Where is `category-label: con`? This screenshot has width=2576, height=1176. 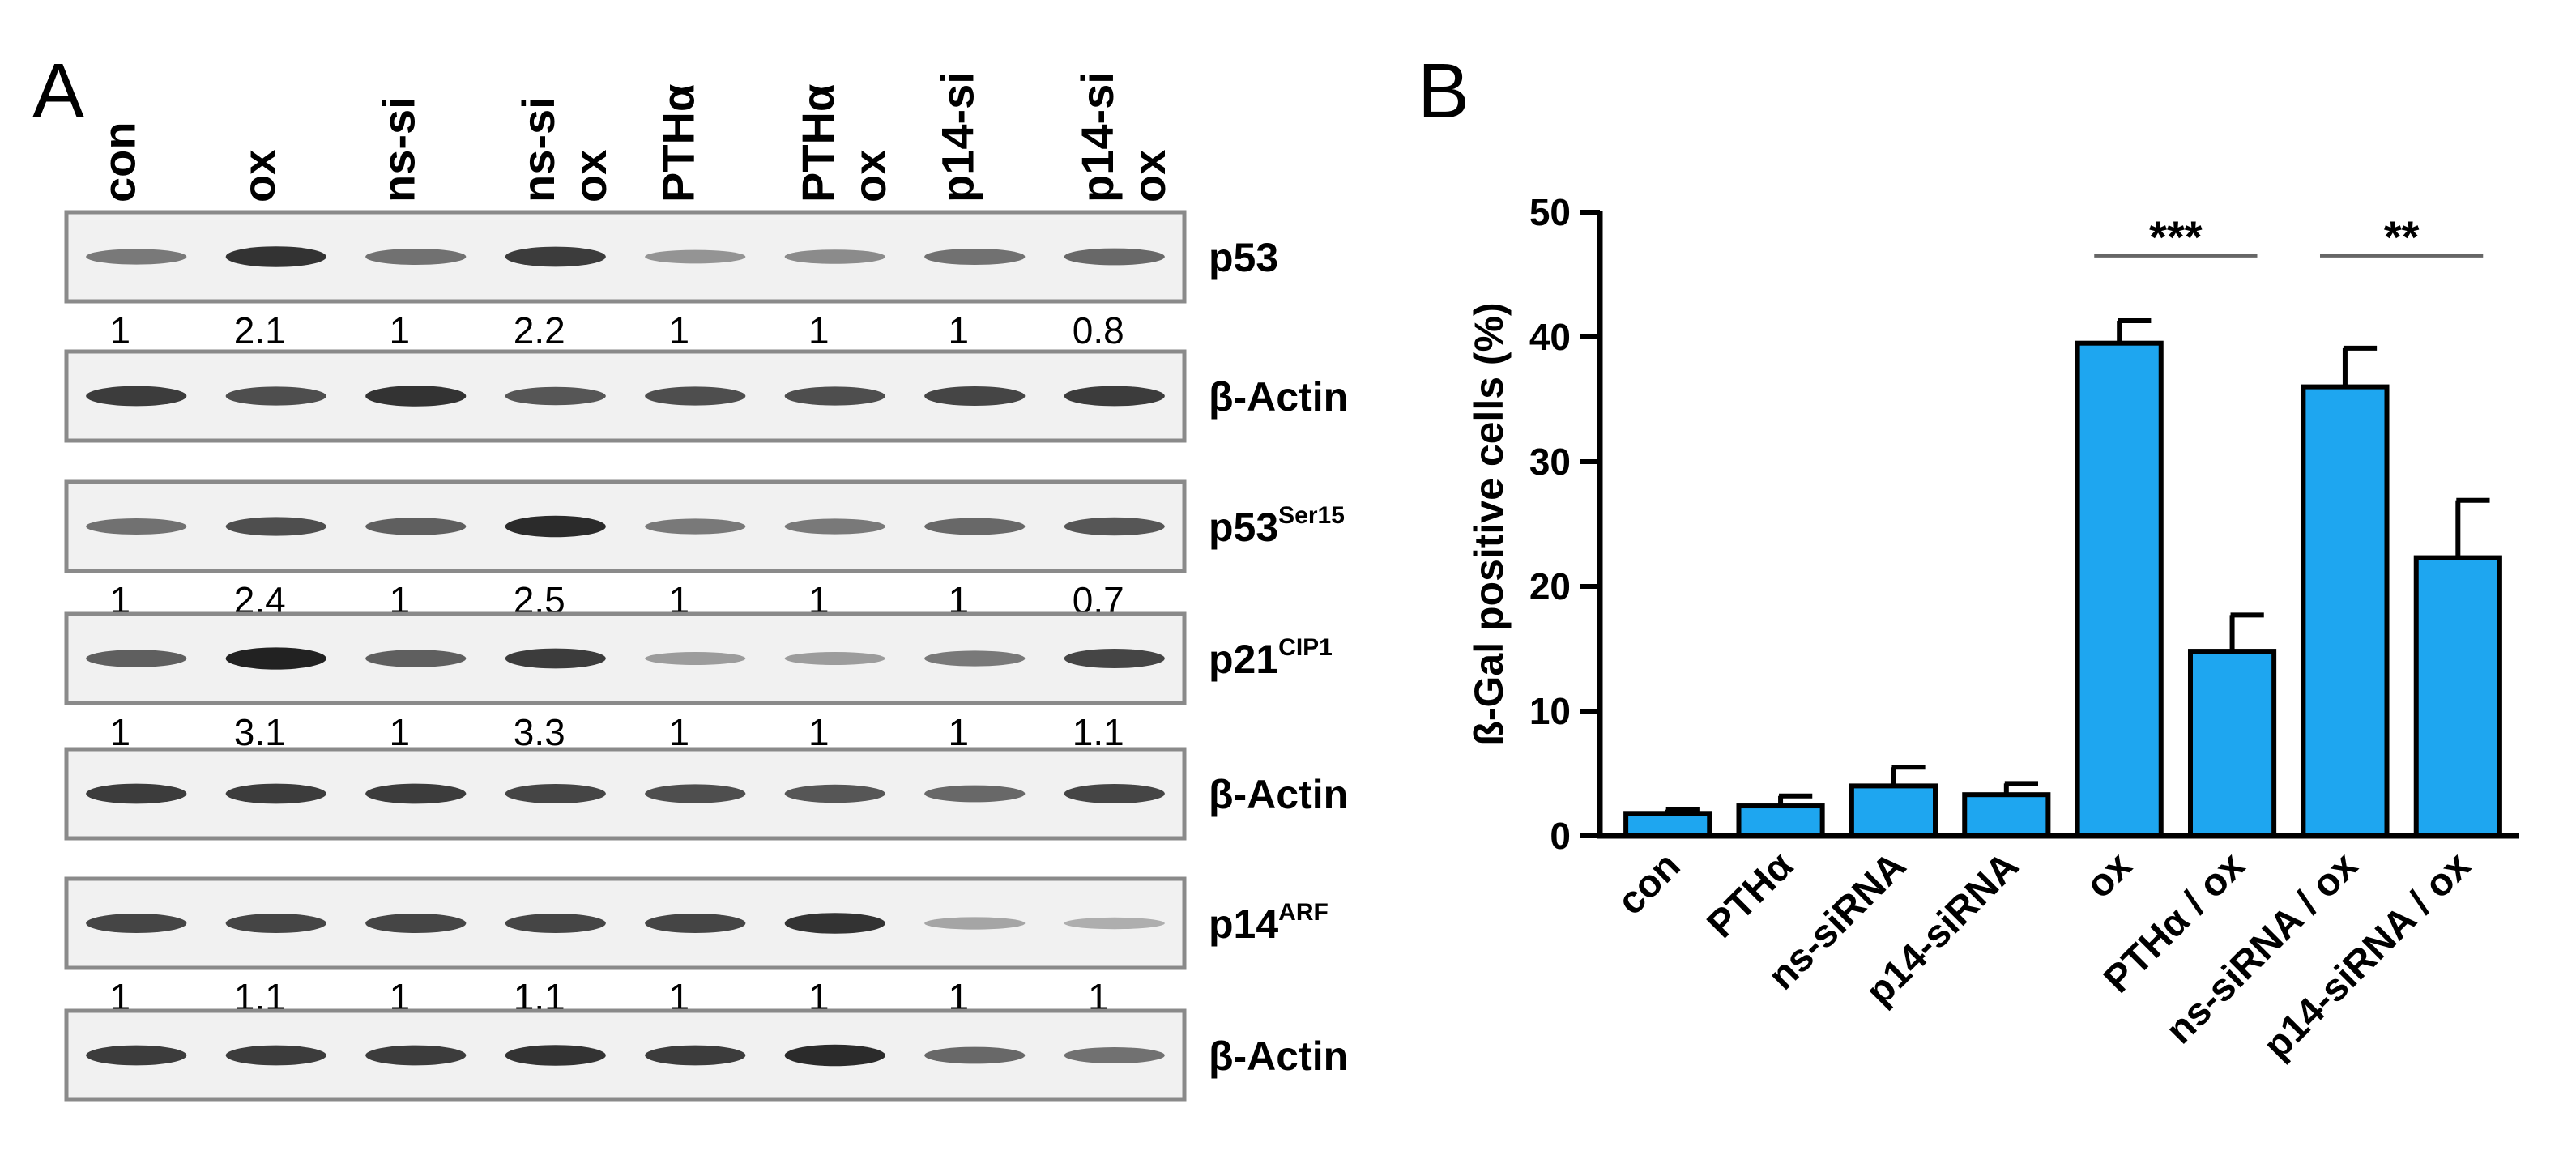
category-label: con is located at coordinates (1649, 883).